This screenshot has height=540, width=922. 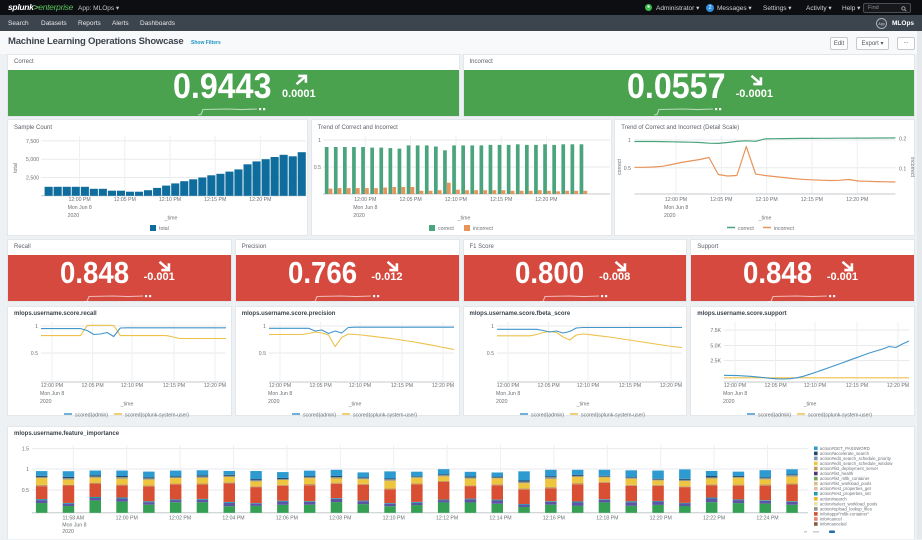 I want to click on svg-text: 7.5K, so click(x=716, y=331).